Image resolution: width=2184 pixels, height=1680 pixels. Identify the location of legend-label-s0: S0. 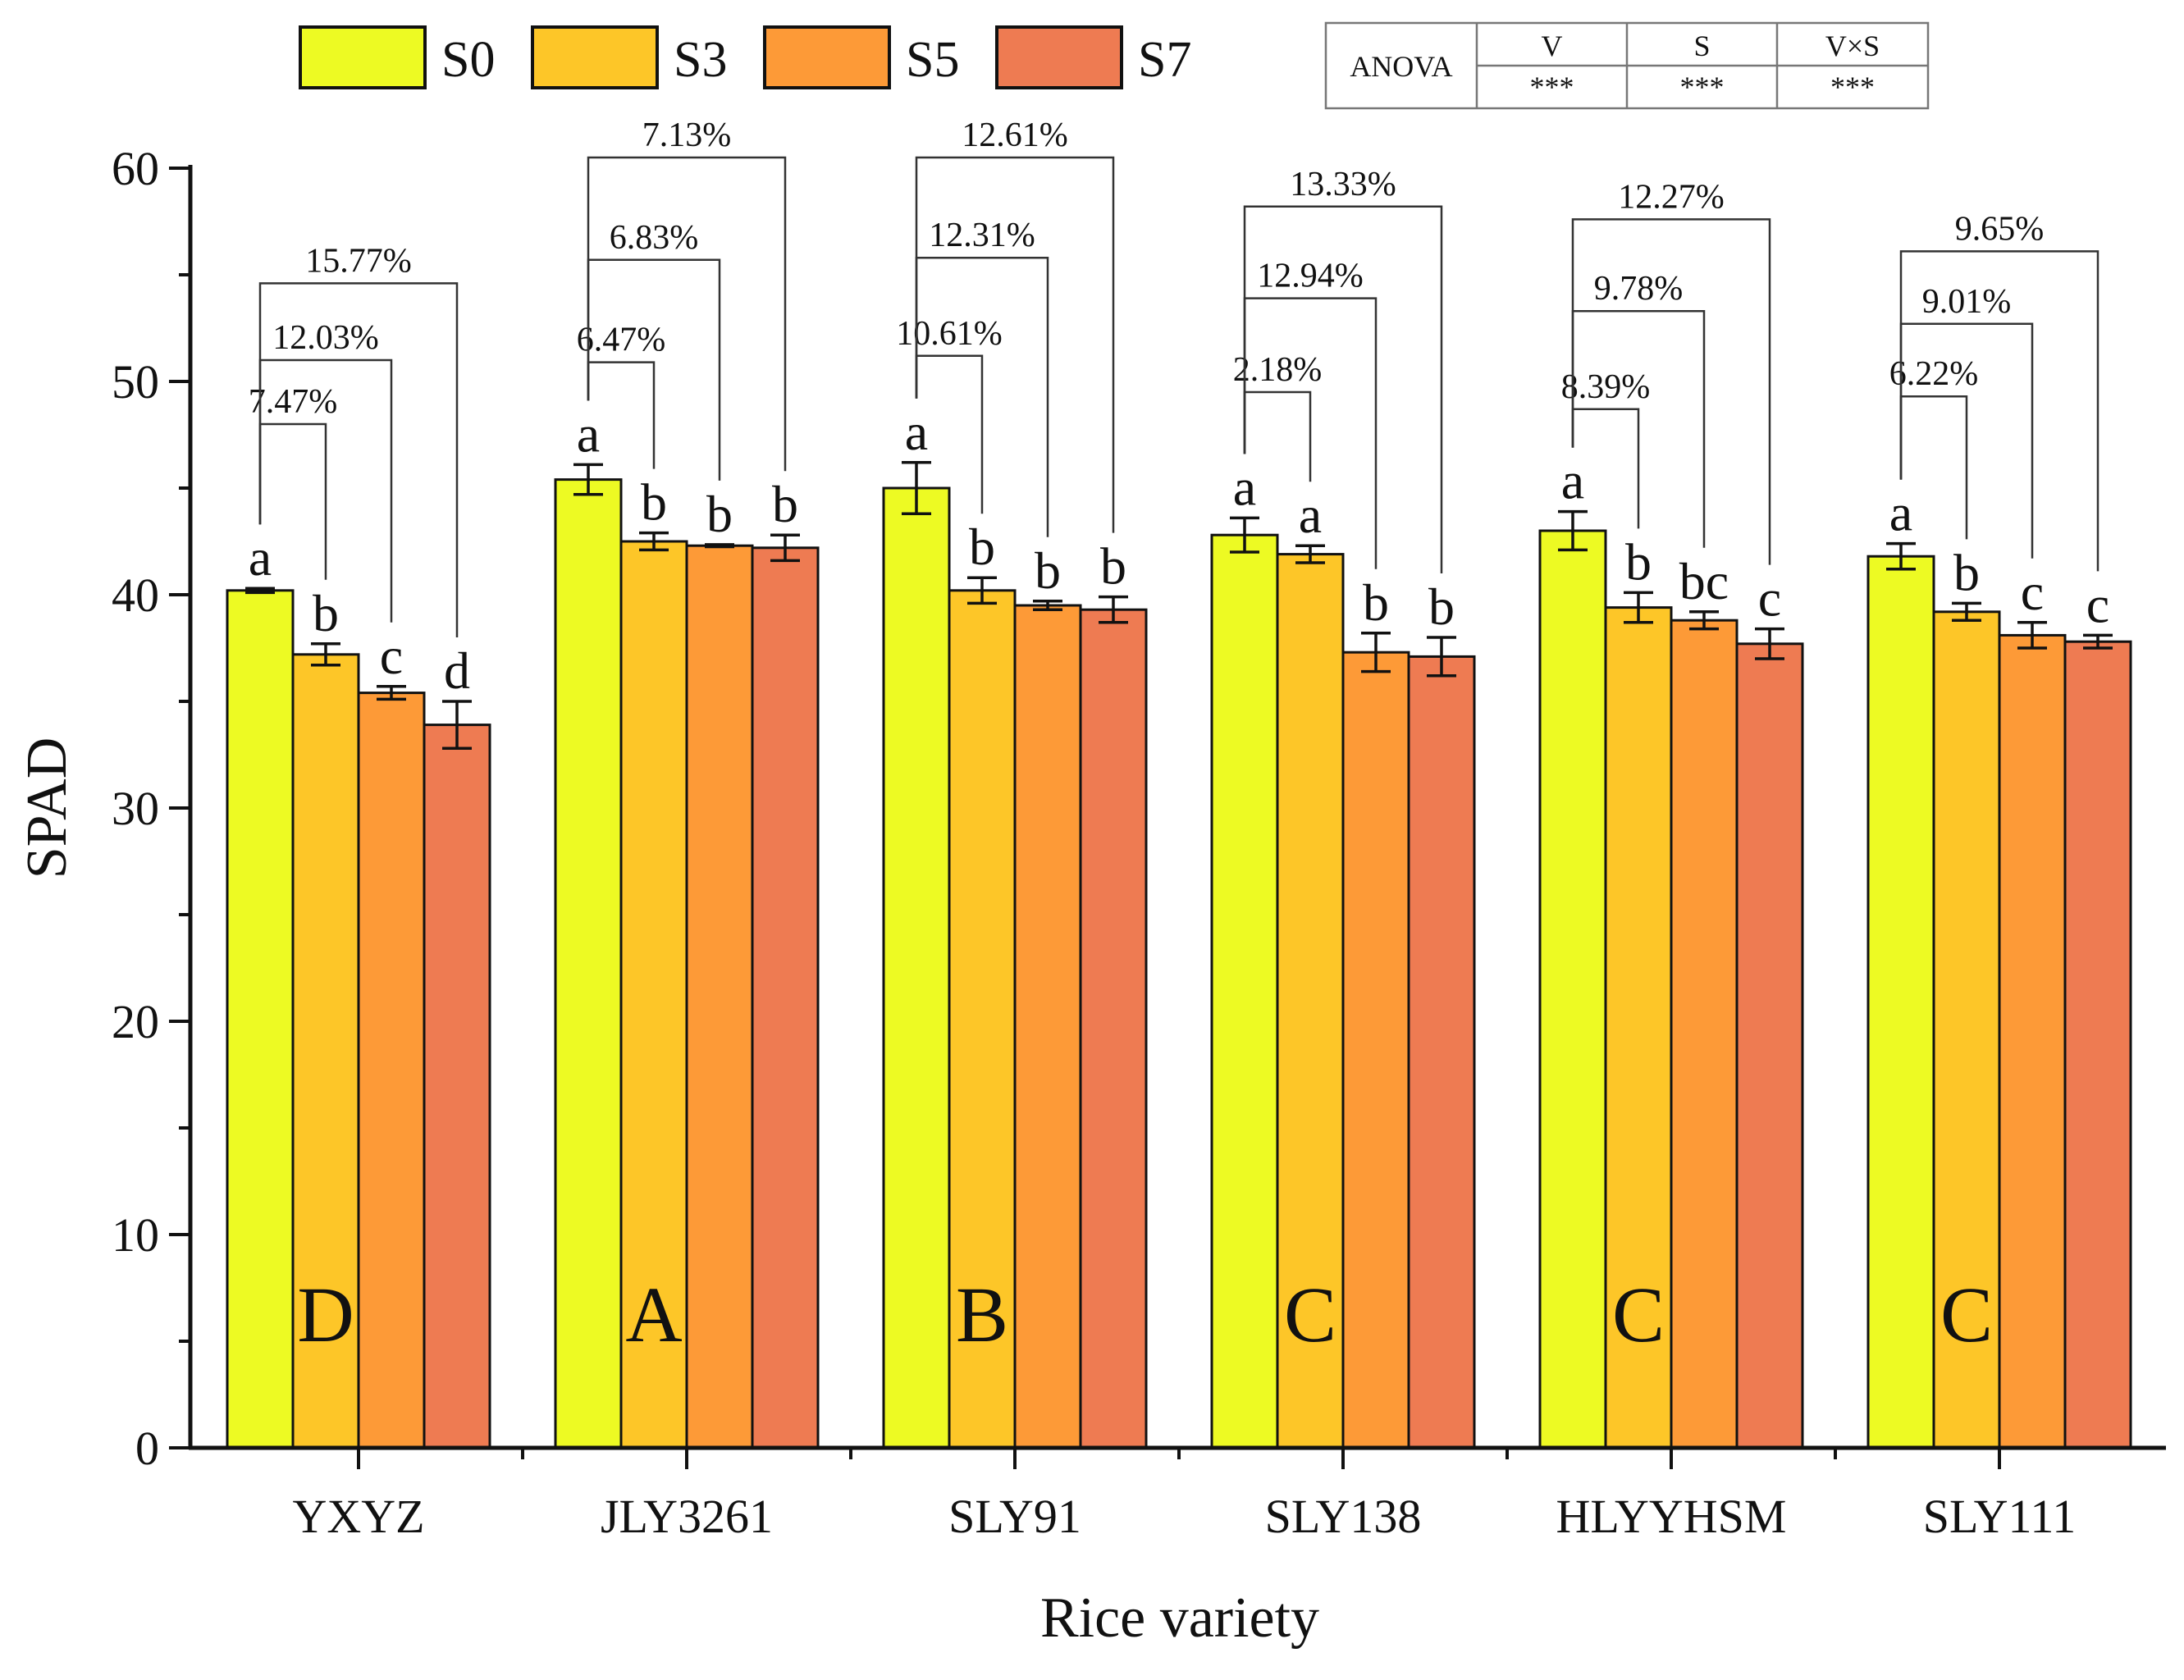
(468, 60).